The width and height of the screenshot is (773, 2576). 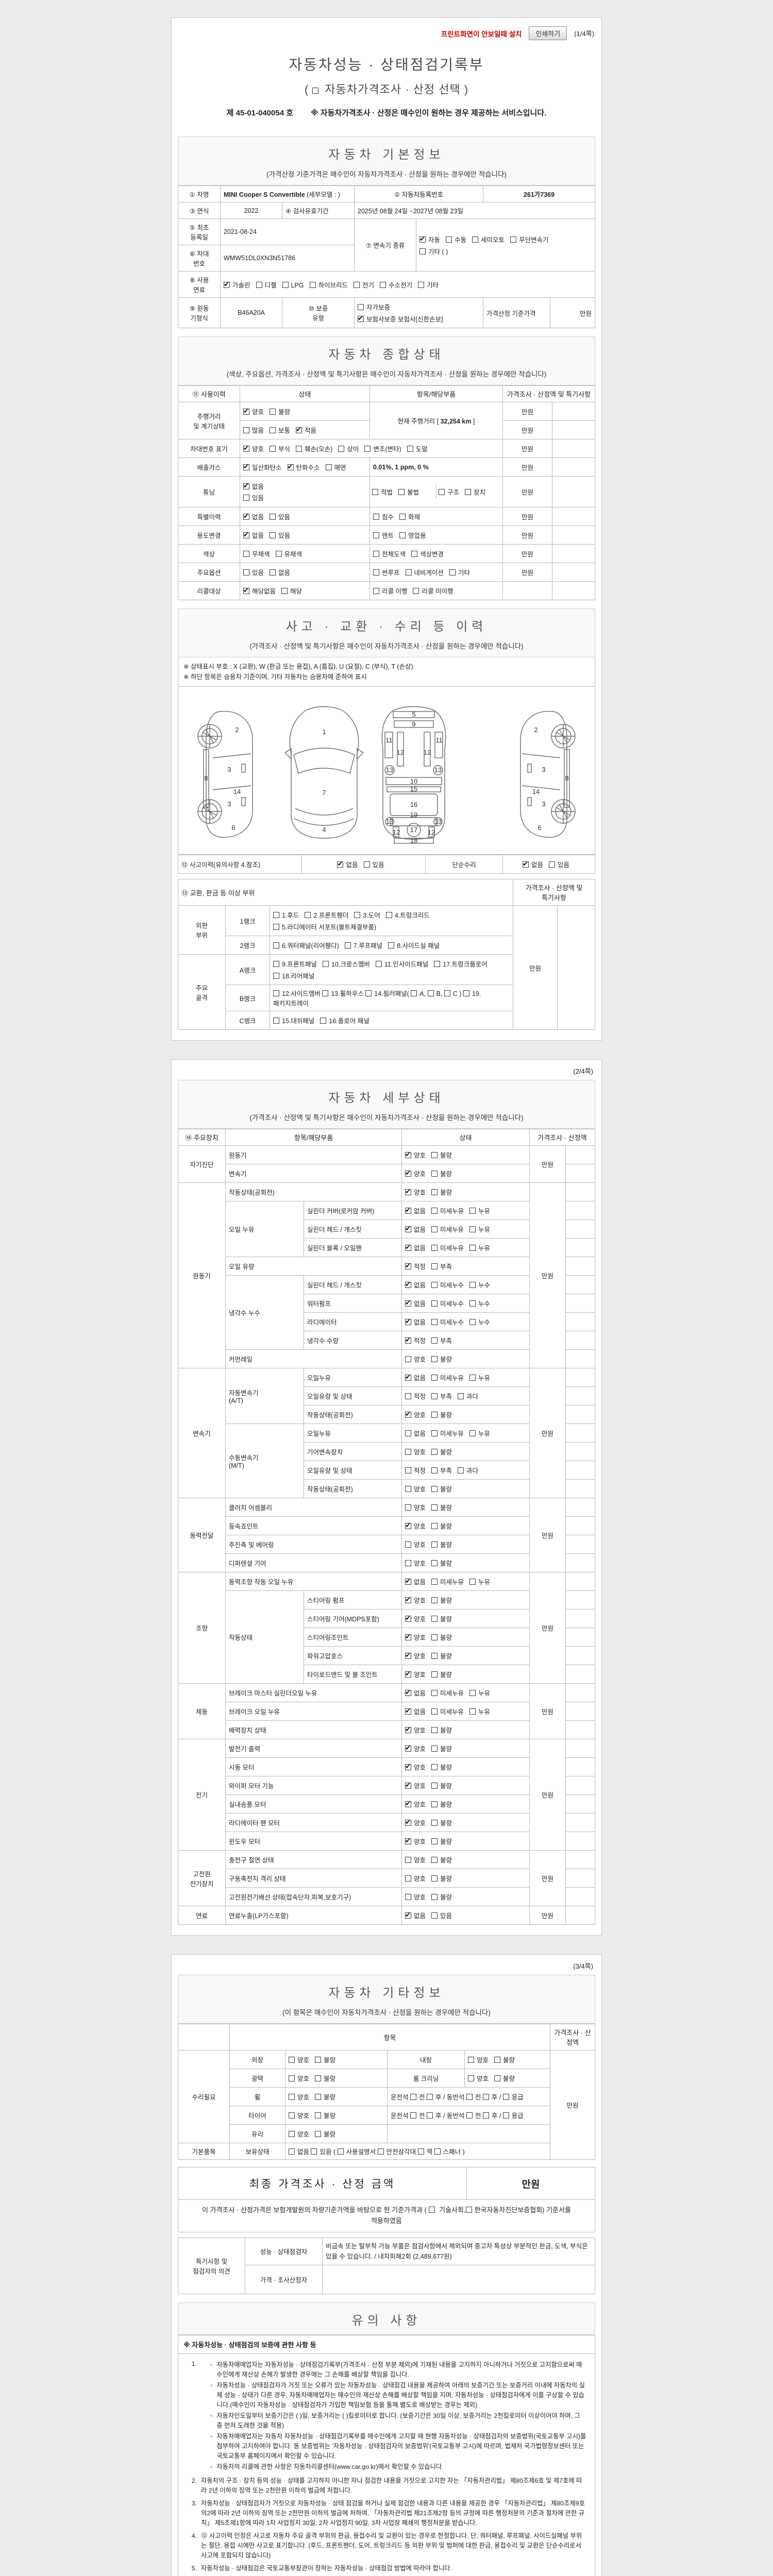 What do you see at coordinates (417, 448) in the screenshot?
I see `check-option: 도말` at bounding box center [417, 448].